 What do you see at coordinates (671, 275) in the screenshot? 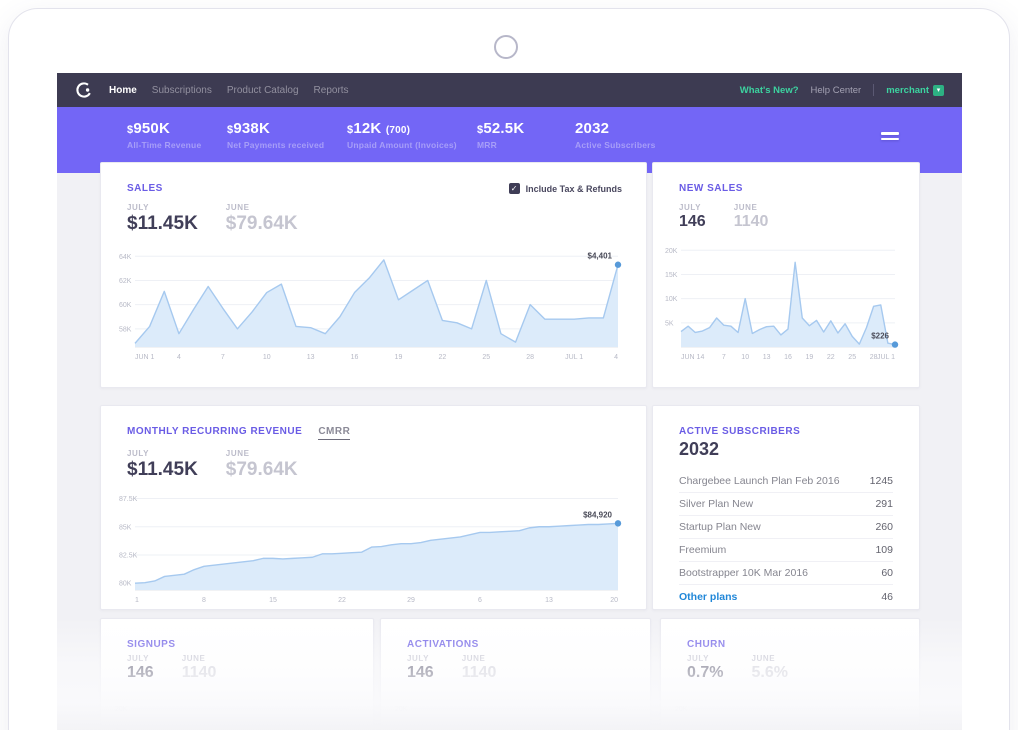
I see `svg-text: 15K` at bounding box center [671, 275].